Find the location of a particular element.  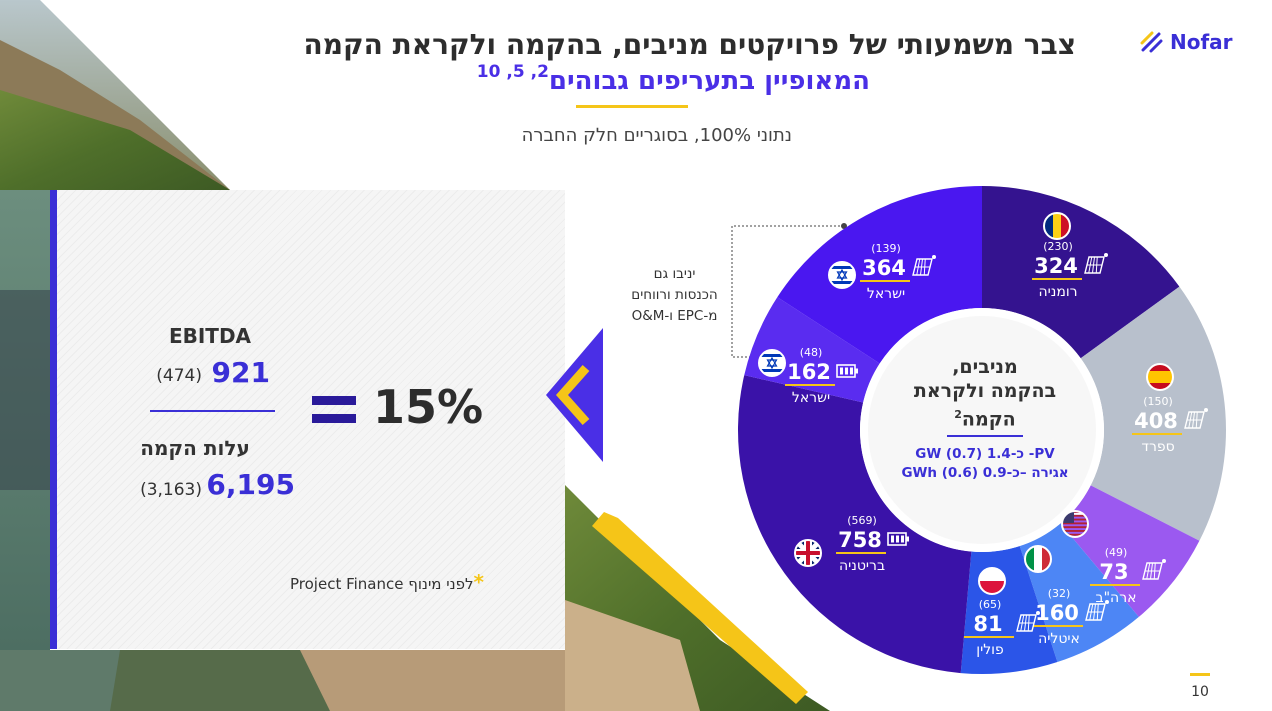

center-title-line3: הקמה2 is located at coordinates (985, 417).